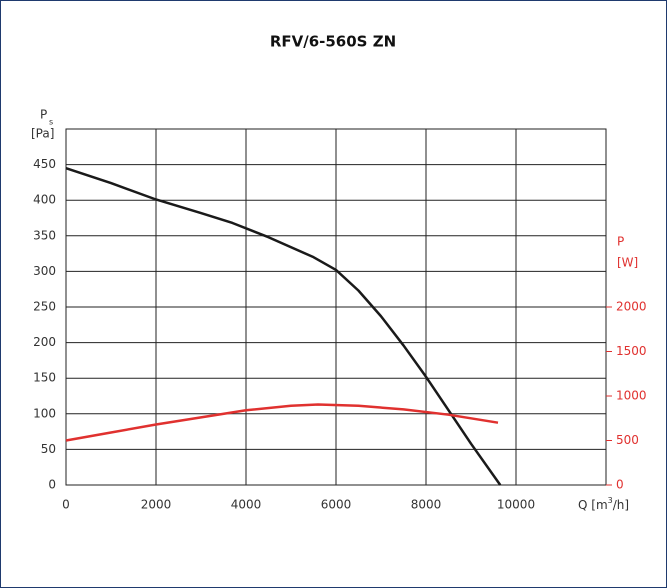 The height and width of the screenshot is (588, 667). I want to click on y-label: P, so click(43, 115).